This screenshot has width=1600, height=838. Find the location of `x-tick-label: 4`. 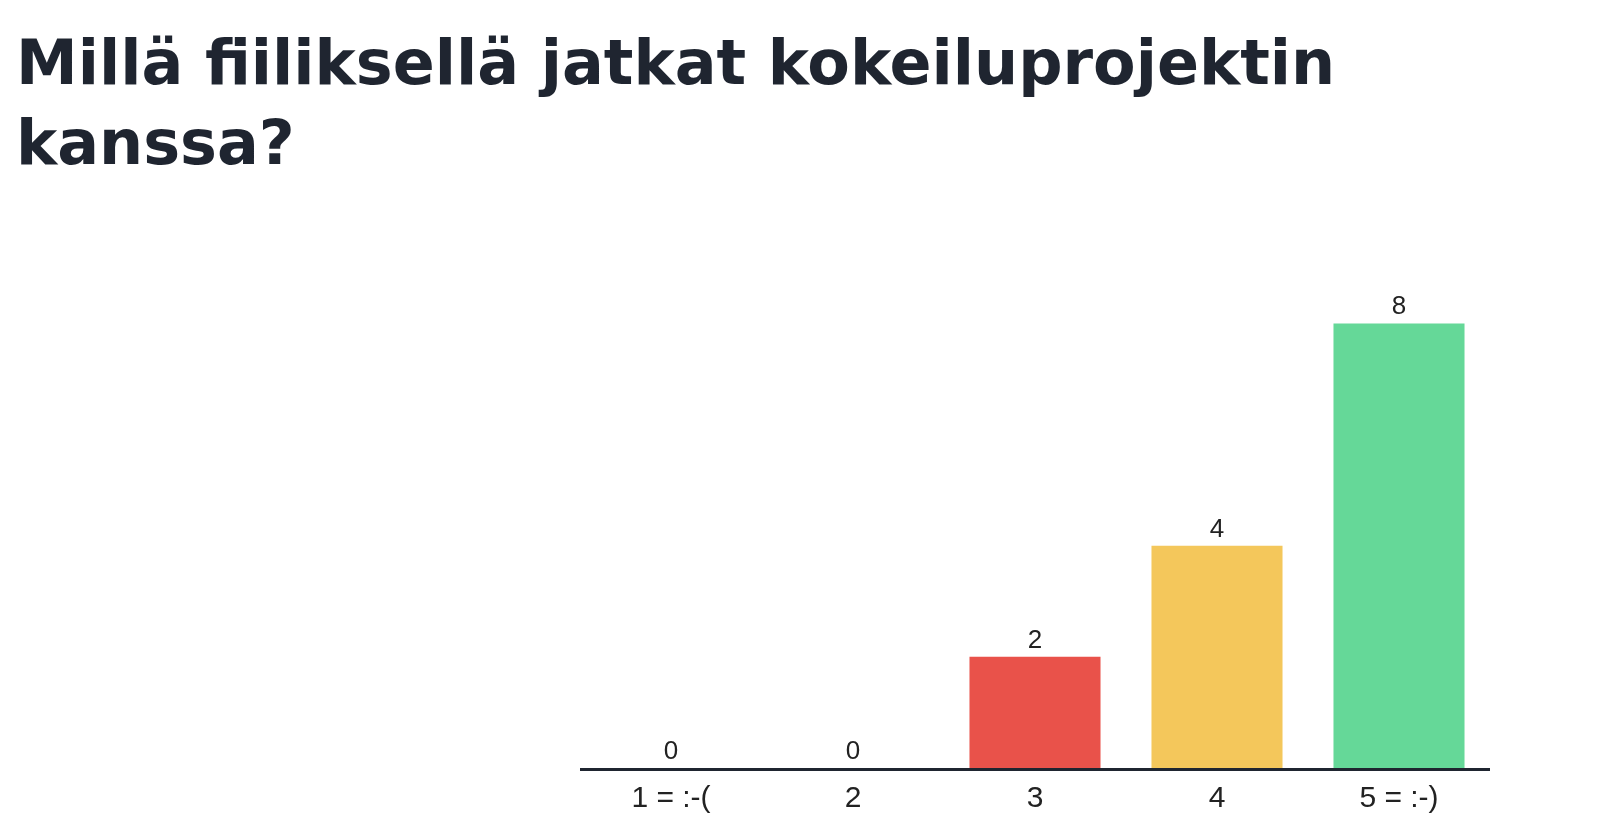

x-tick-label: 4 is located at coordinates (1217, 796).